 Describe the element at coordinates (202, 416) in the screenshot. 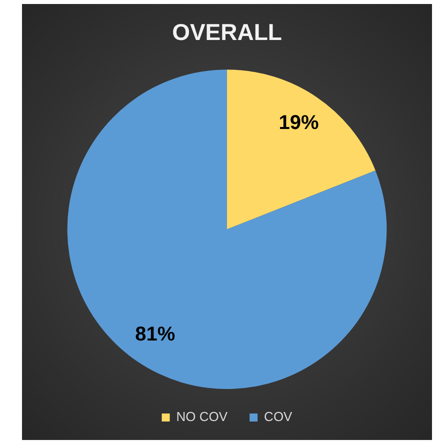

I see `legend-label: NO COV` at that location.